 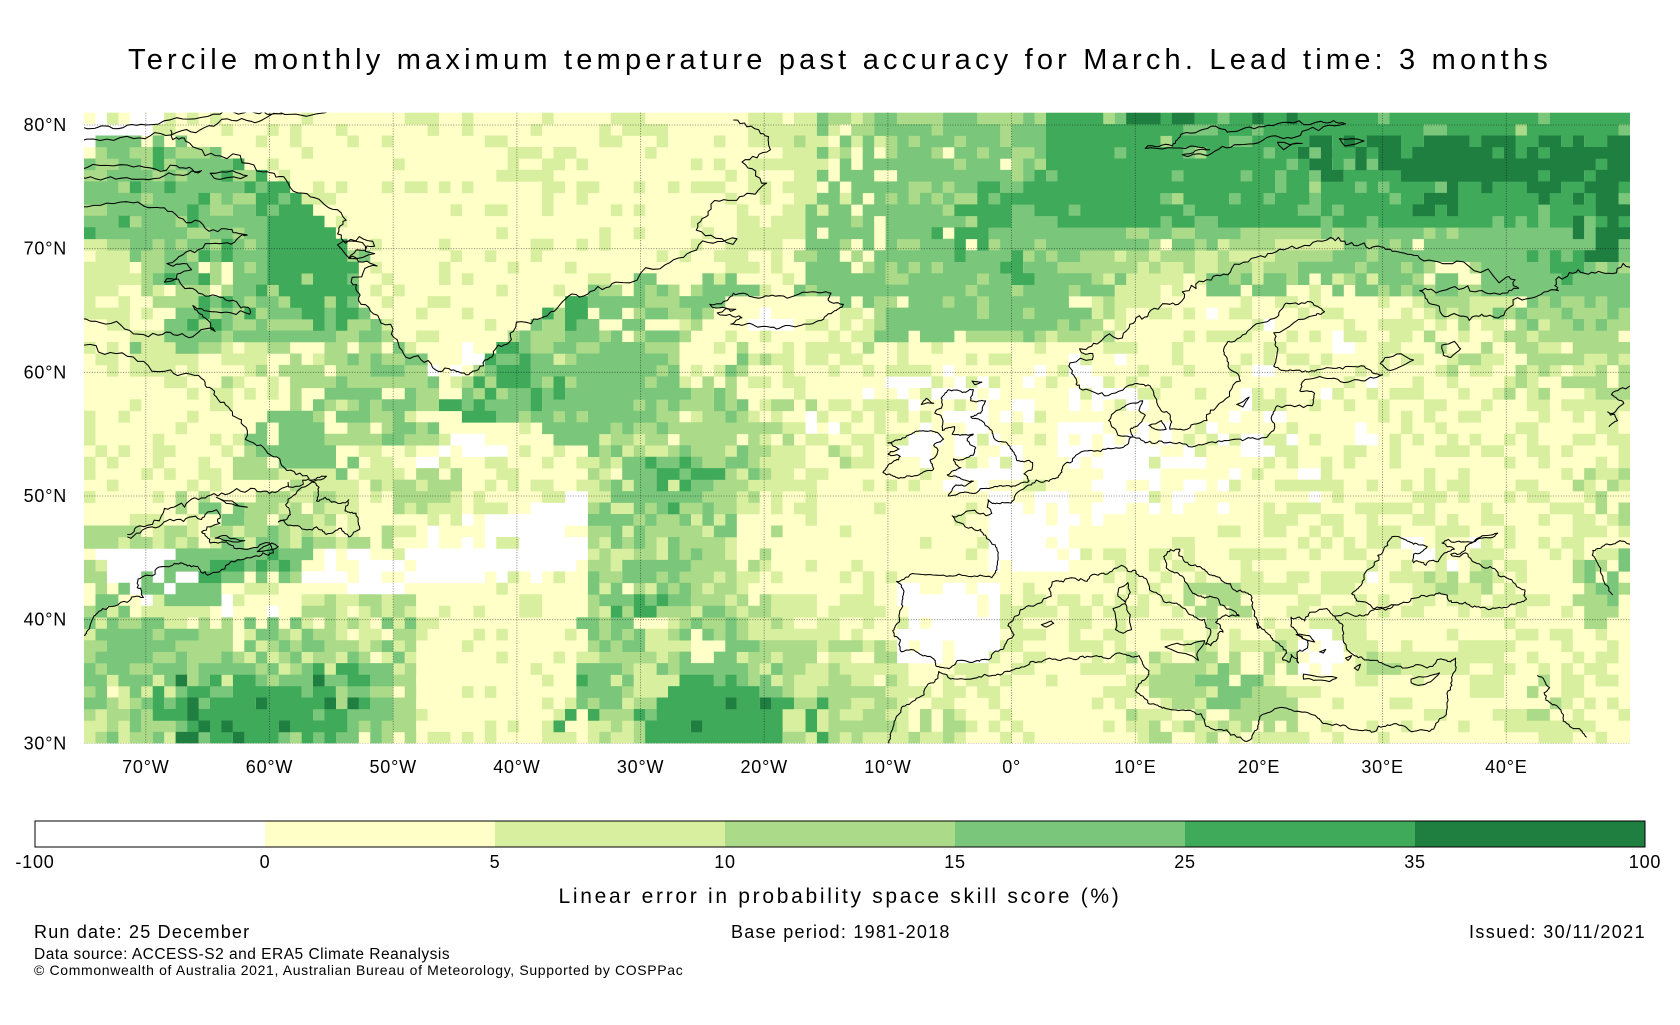 What do you see at coordinates (763, 767) in the screenshot?
I see `svg-text: 20°W` at bounding box center [763, 767].